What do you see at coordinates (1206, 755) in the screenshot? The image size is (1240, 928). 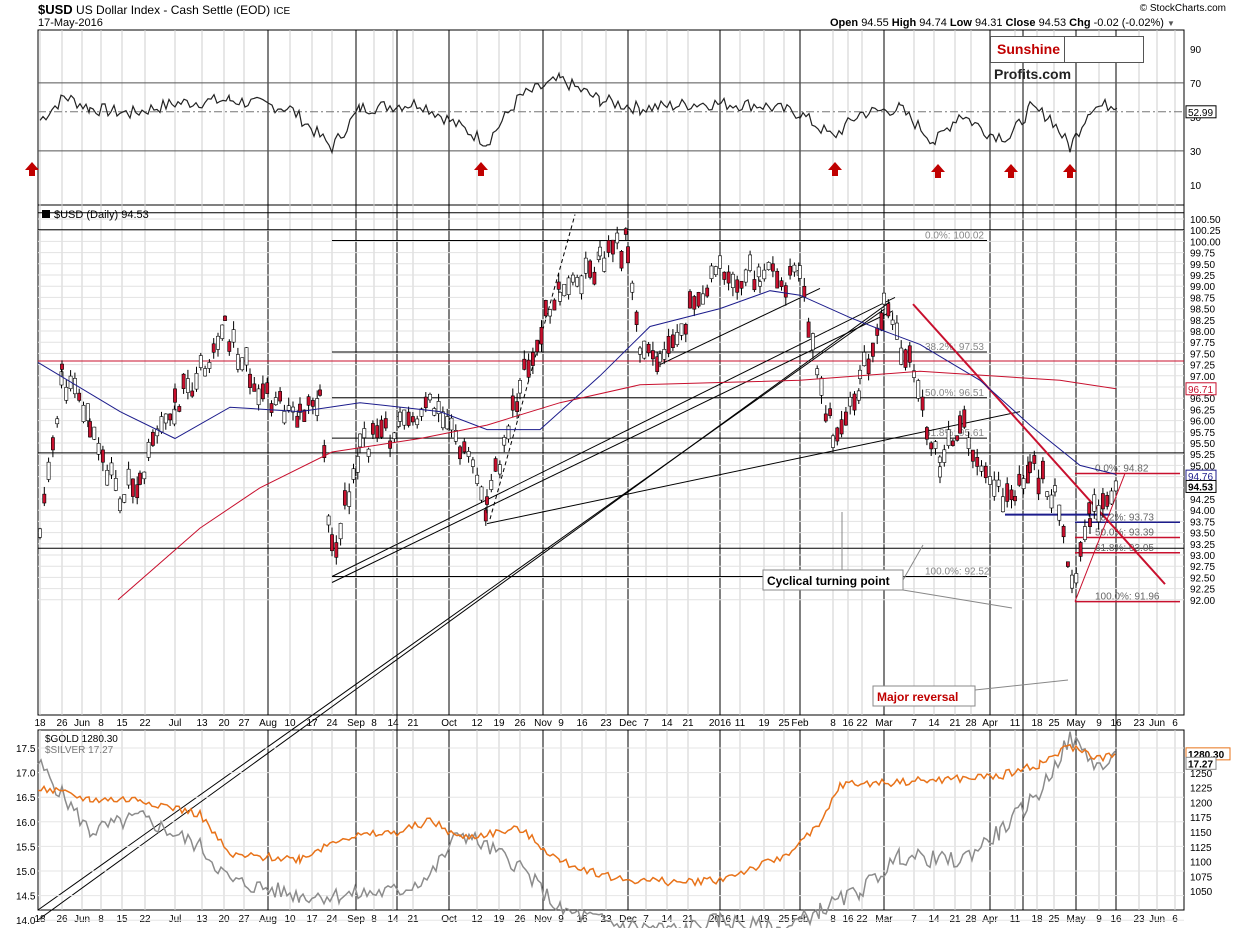 I see `gold-value-label: 1280.30` at bounding box center [1206, 755].